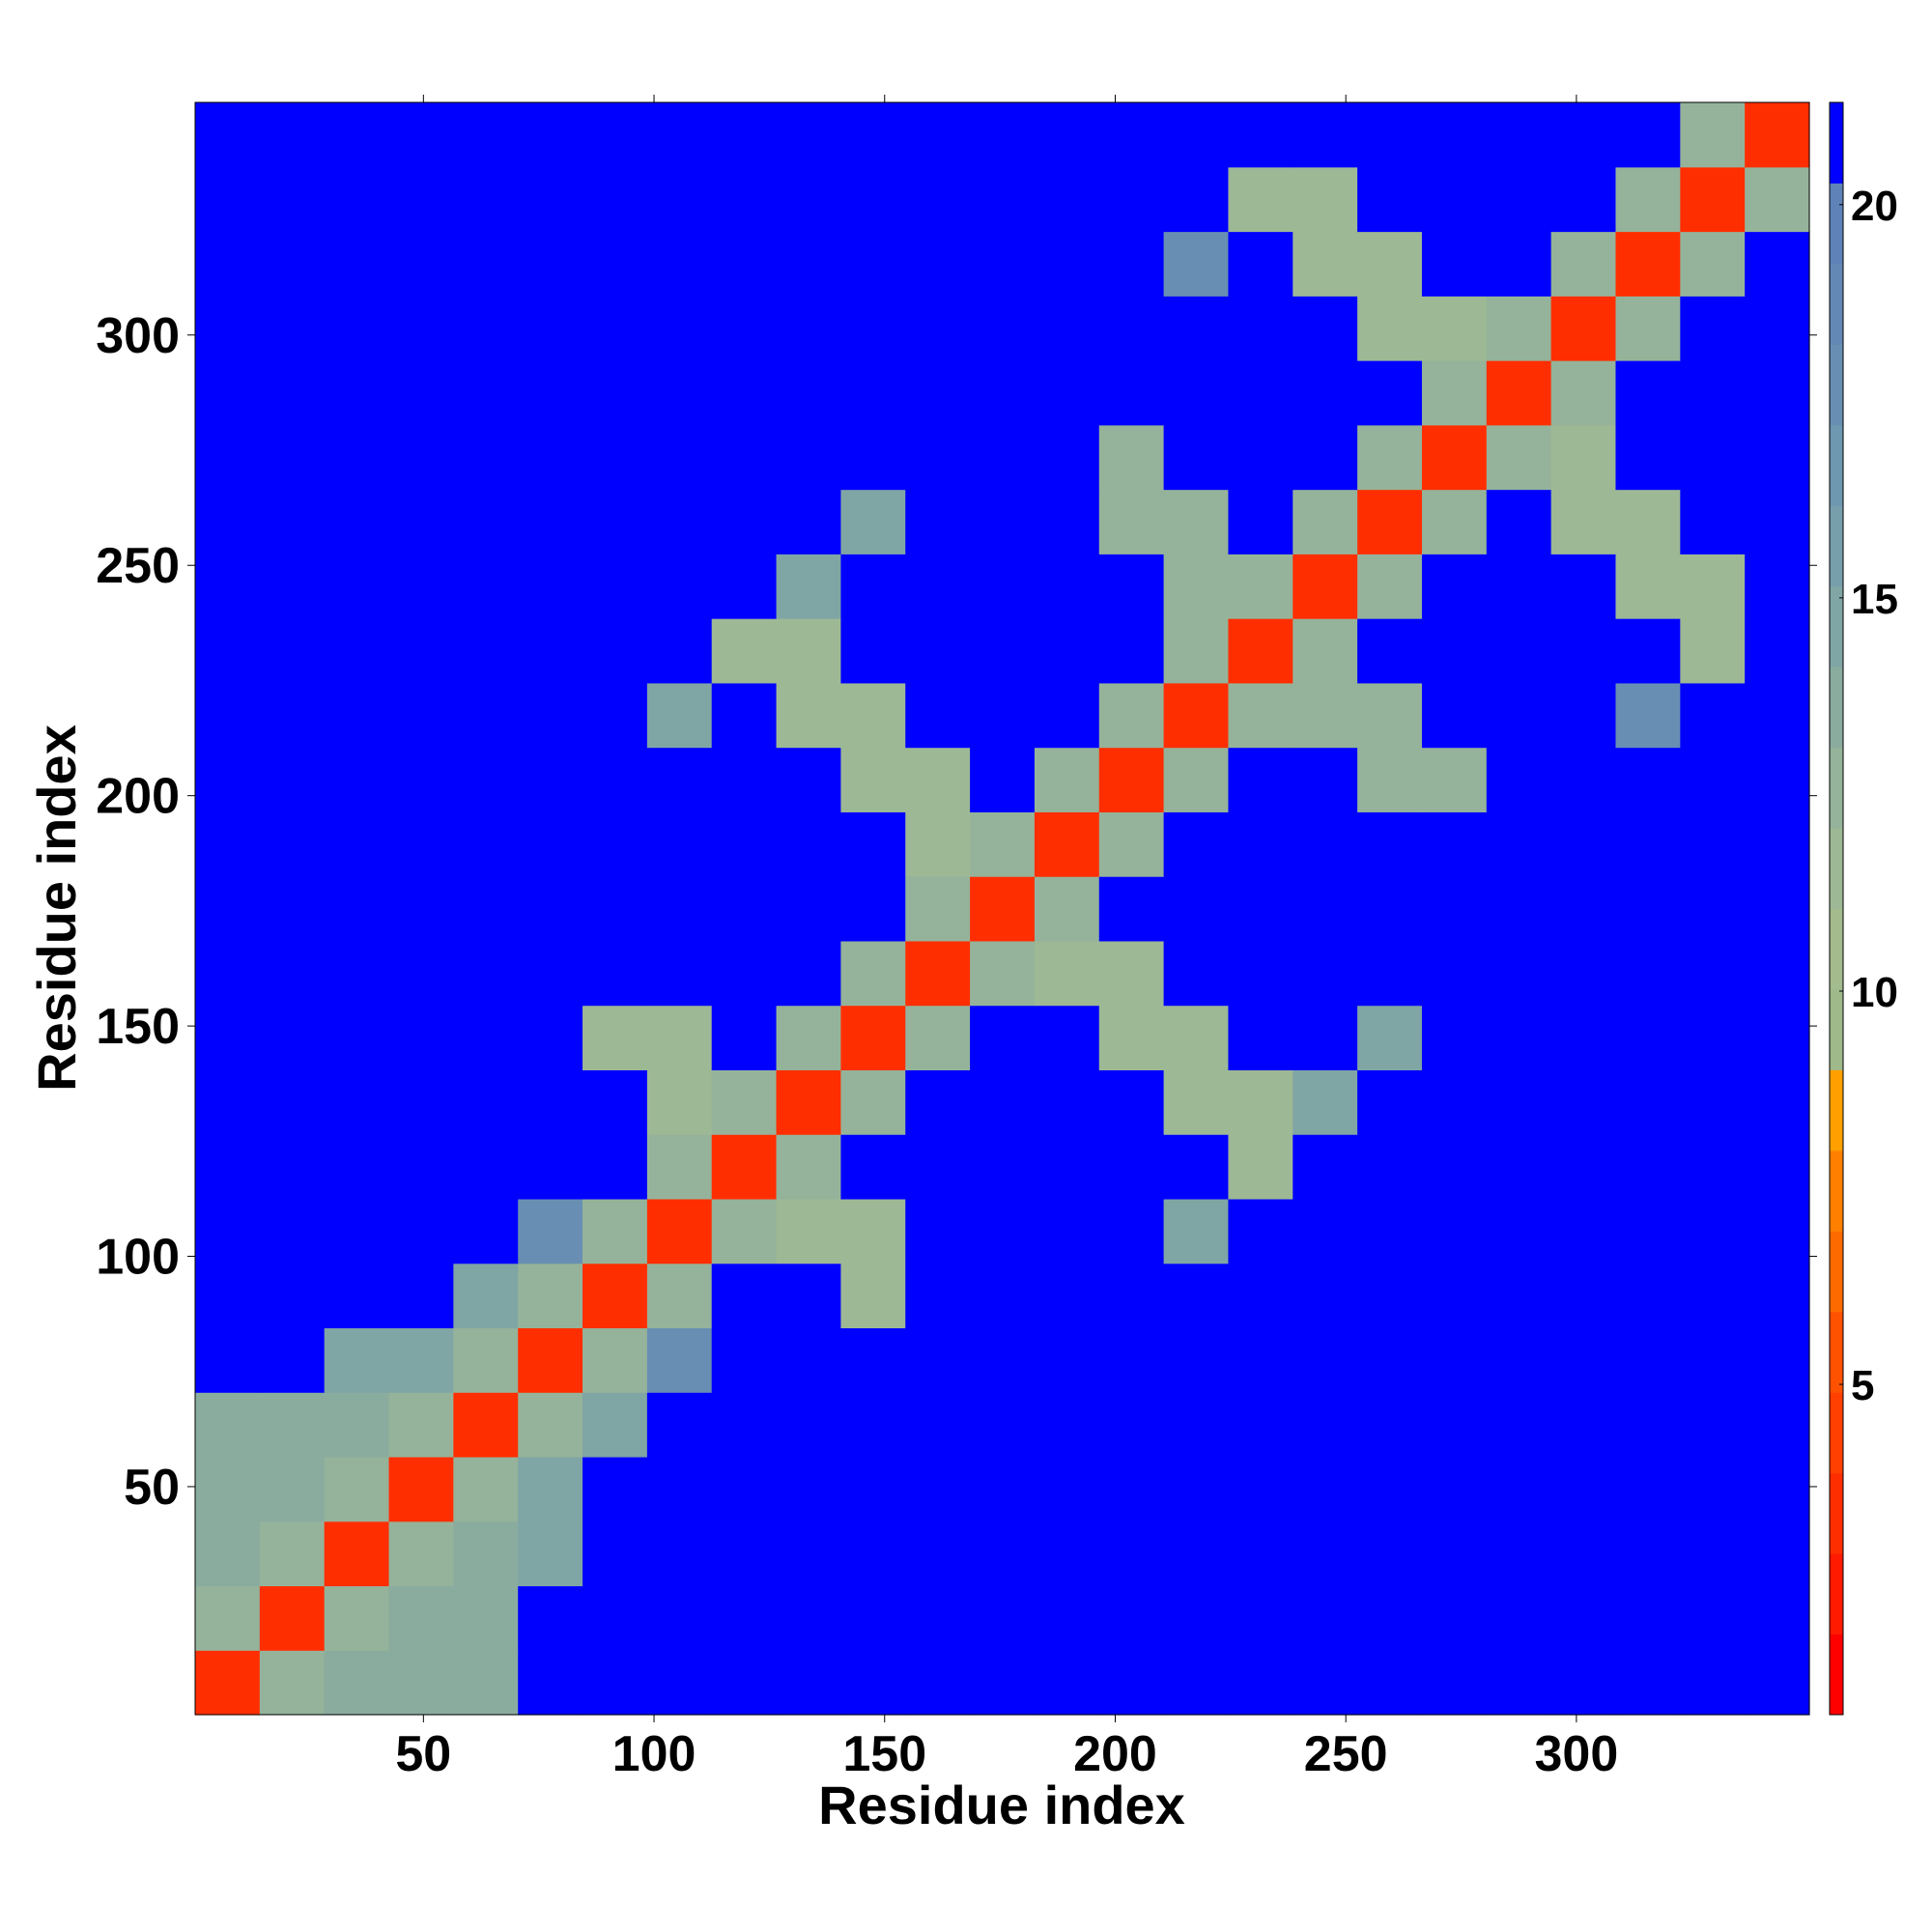 The height and width of the screenshot is (1932, 1932). Describe the element at coordinates (423, 1754) in the screenshot. I see `x-tick-label: 50` at that location.